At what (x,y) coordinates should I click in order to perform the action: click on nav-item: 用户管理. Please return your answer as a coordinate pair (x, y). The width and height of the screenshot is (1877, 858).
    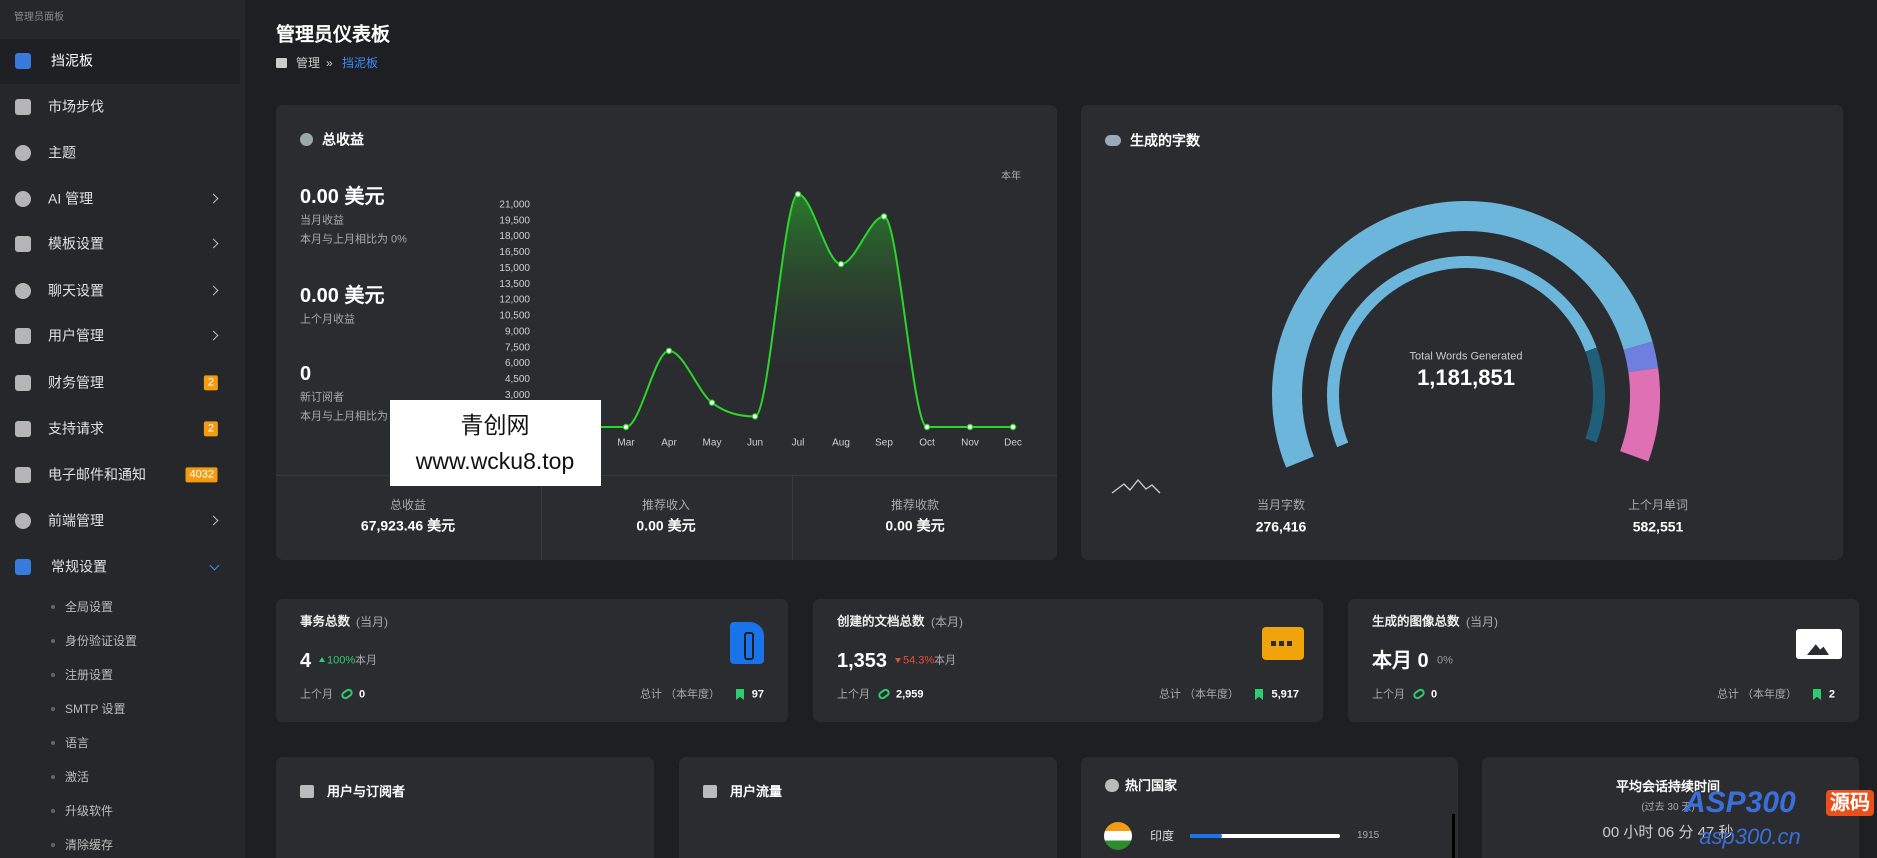
    Looking at the image, I should click on (76, 335).